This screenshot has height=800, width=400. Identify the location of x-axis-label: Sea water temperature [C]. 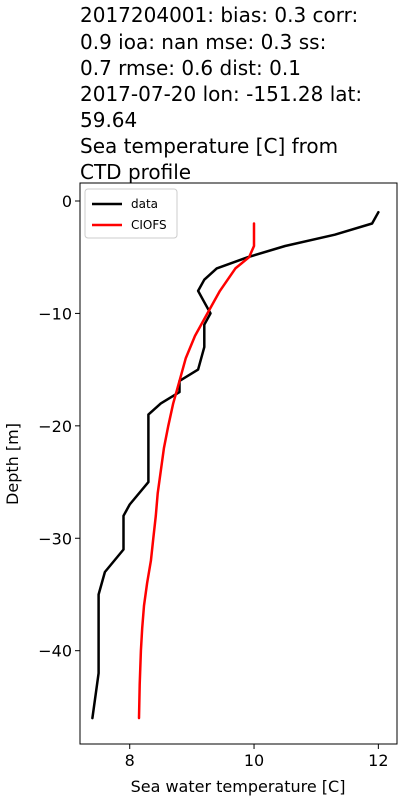
(238, 786).